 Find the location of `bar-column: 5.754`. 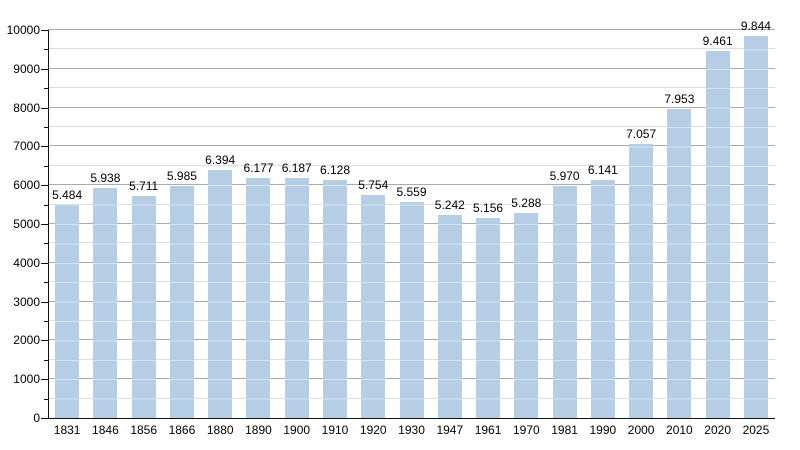

bar-column: 5.754 is located at coordinates (373, 224).